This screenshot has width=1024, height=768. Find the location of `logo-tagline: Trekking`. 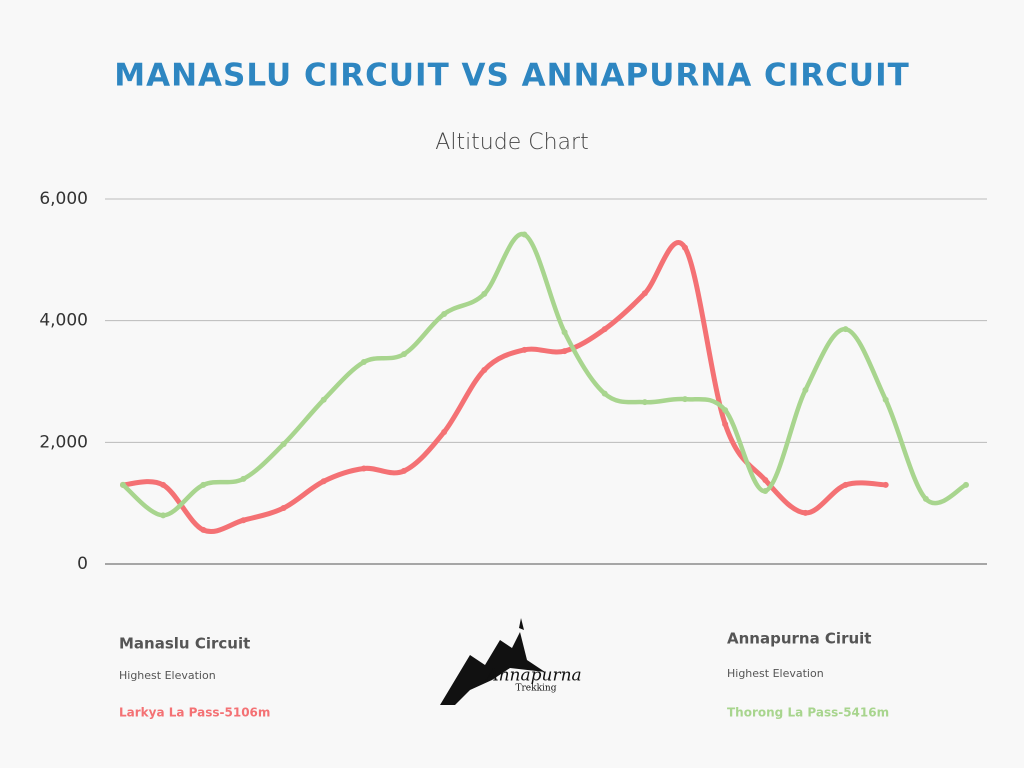

logo-tagline: Trekking is located at coordinates (536, 689).